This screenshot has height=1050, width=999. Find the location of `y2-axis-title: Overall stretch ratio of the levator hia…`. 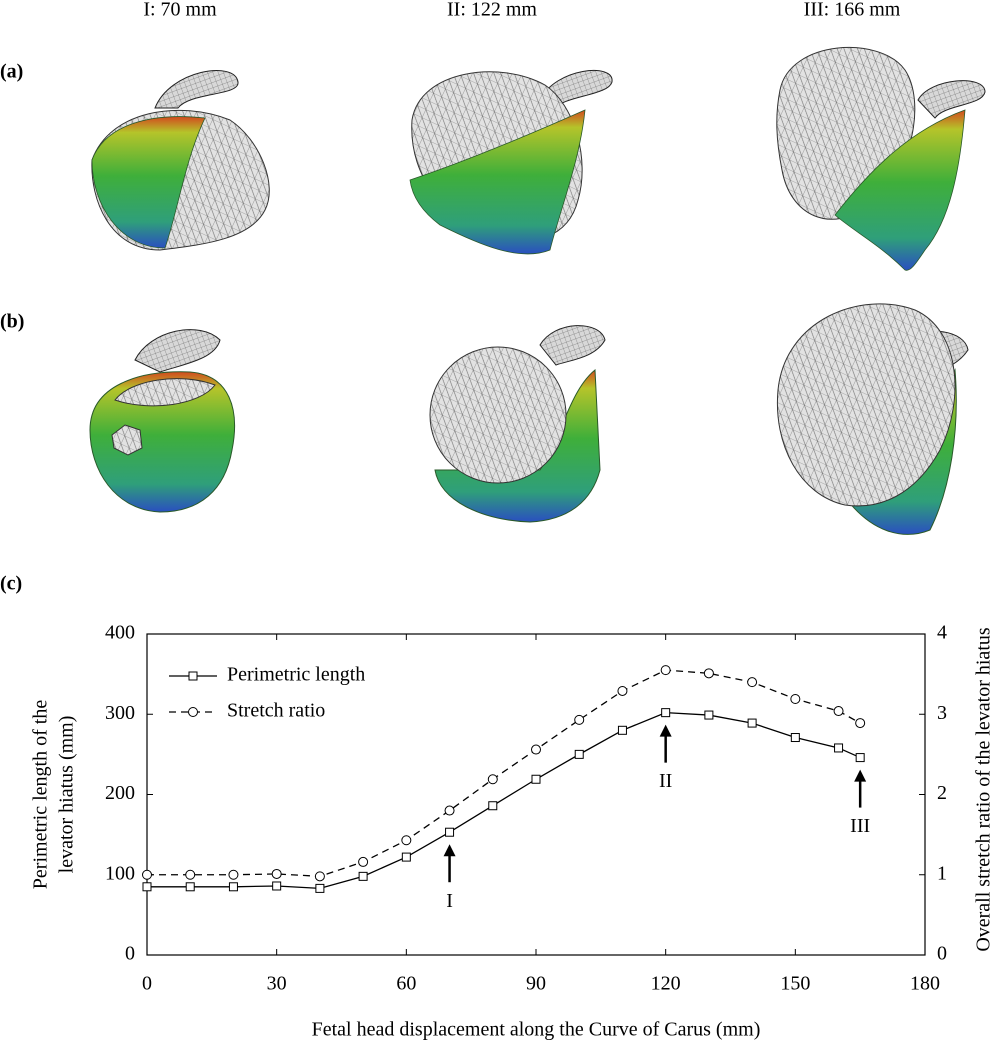

y2-axis-title: Overall stretch ratio of the levator hia… is located at coordinates (984, 789).